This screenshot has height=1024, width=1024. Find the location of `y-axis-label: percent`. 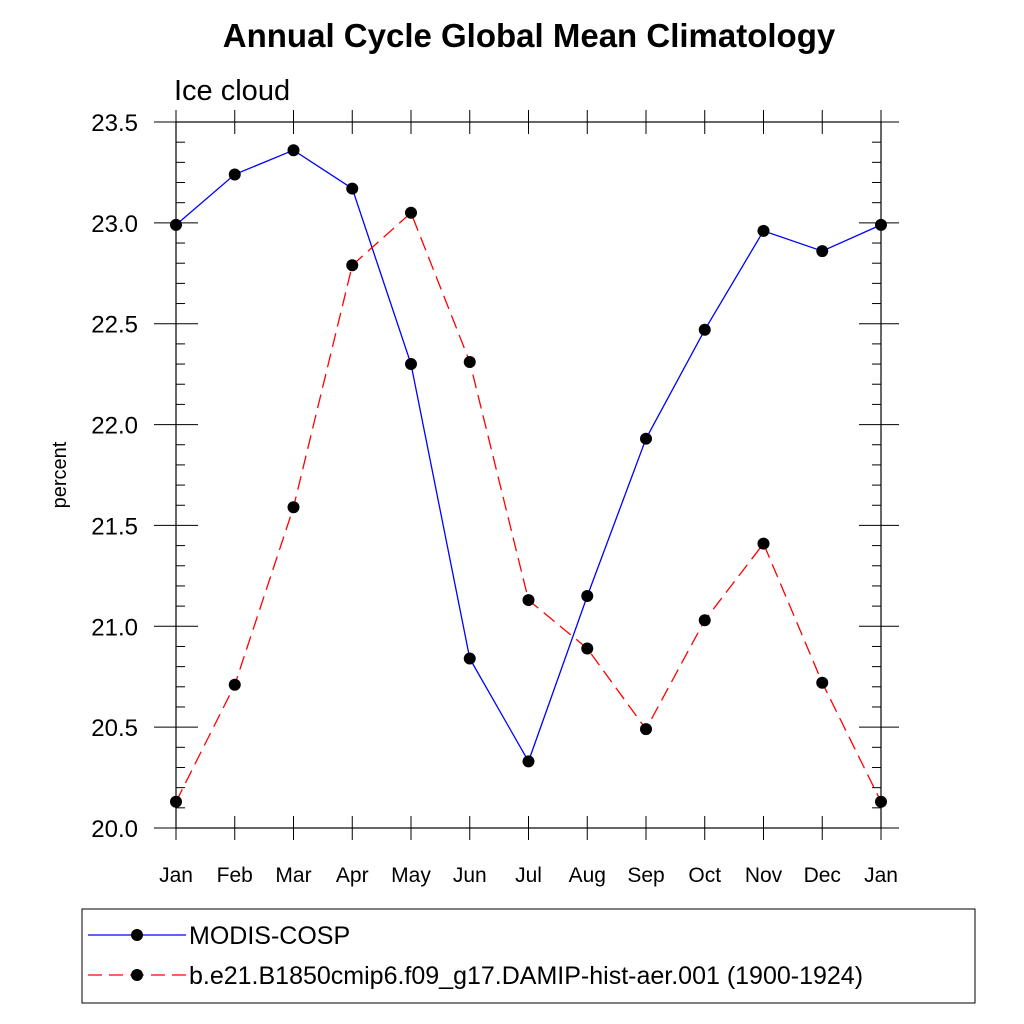

y-axis-label: percent is located at coordinates (60, 474).